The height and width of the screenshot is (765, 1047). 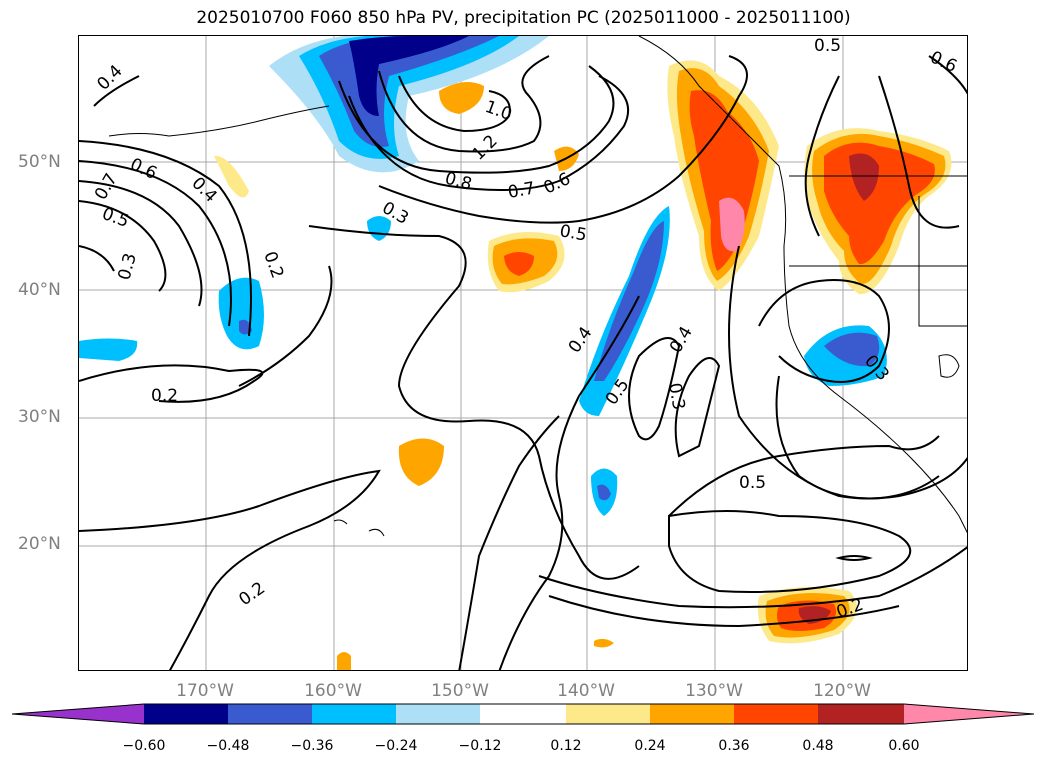 What do you see at coordinates (312, 746) in the screenshot?
I see `colorbar-tick-label: −0.36` at bounding box center [312, 746].